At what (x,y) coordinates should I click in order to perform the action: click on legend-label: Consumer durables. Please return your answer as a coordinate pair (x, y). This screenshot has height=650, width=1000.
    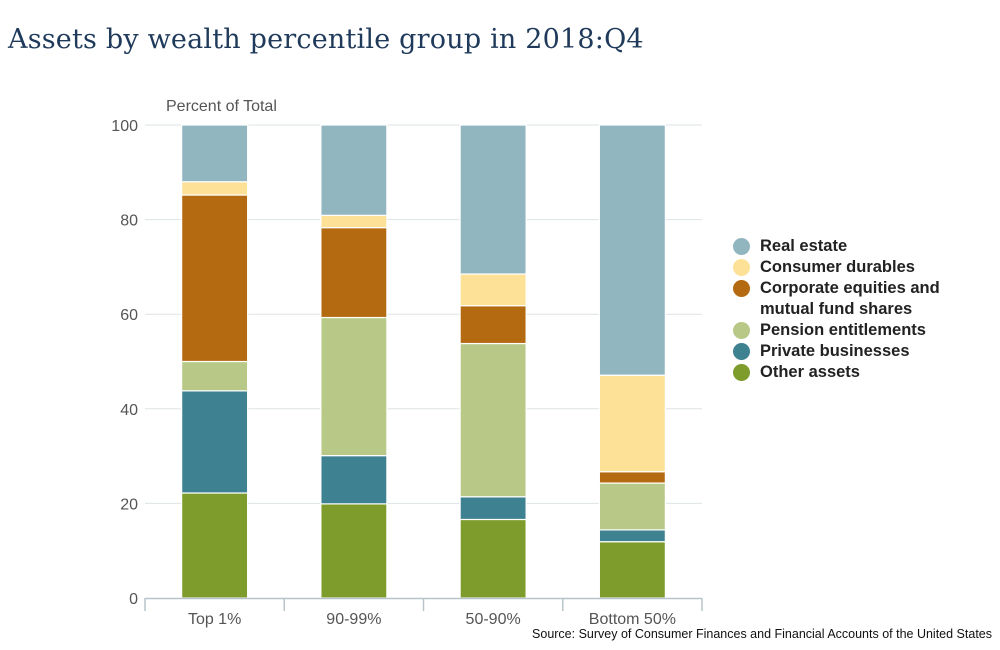
    Looking at the image, I should click on (837, 267).